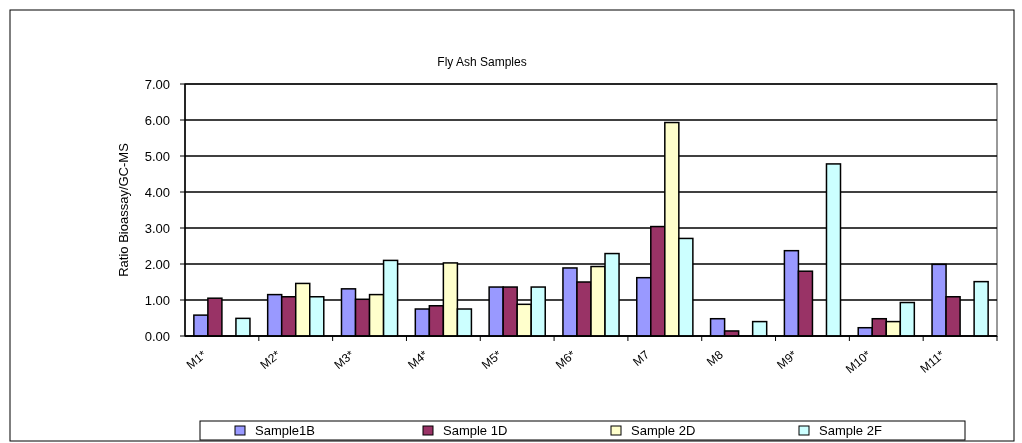 The height and width of the screenshot is (443, 1022). Describe the element at coordinates (475, 430) in the screenshot. I see `legend-label: Sample 1D` at that location.